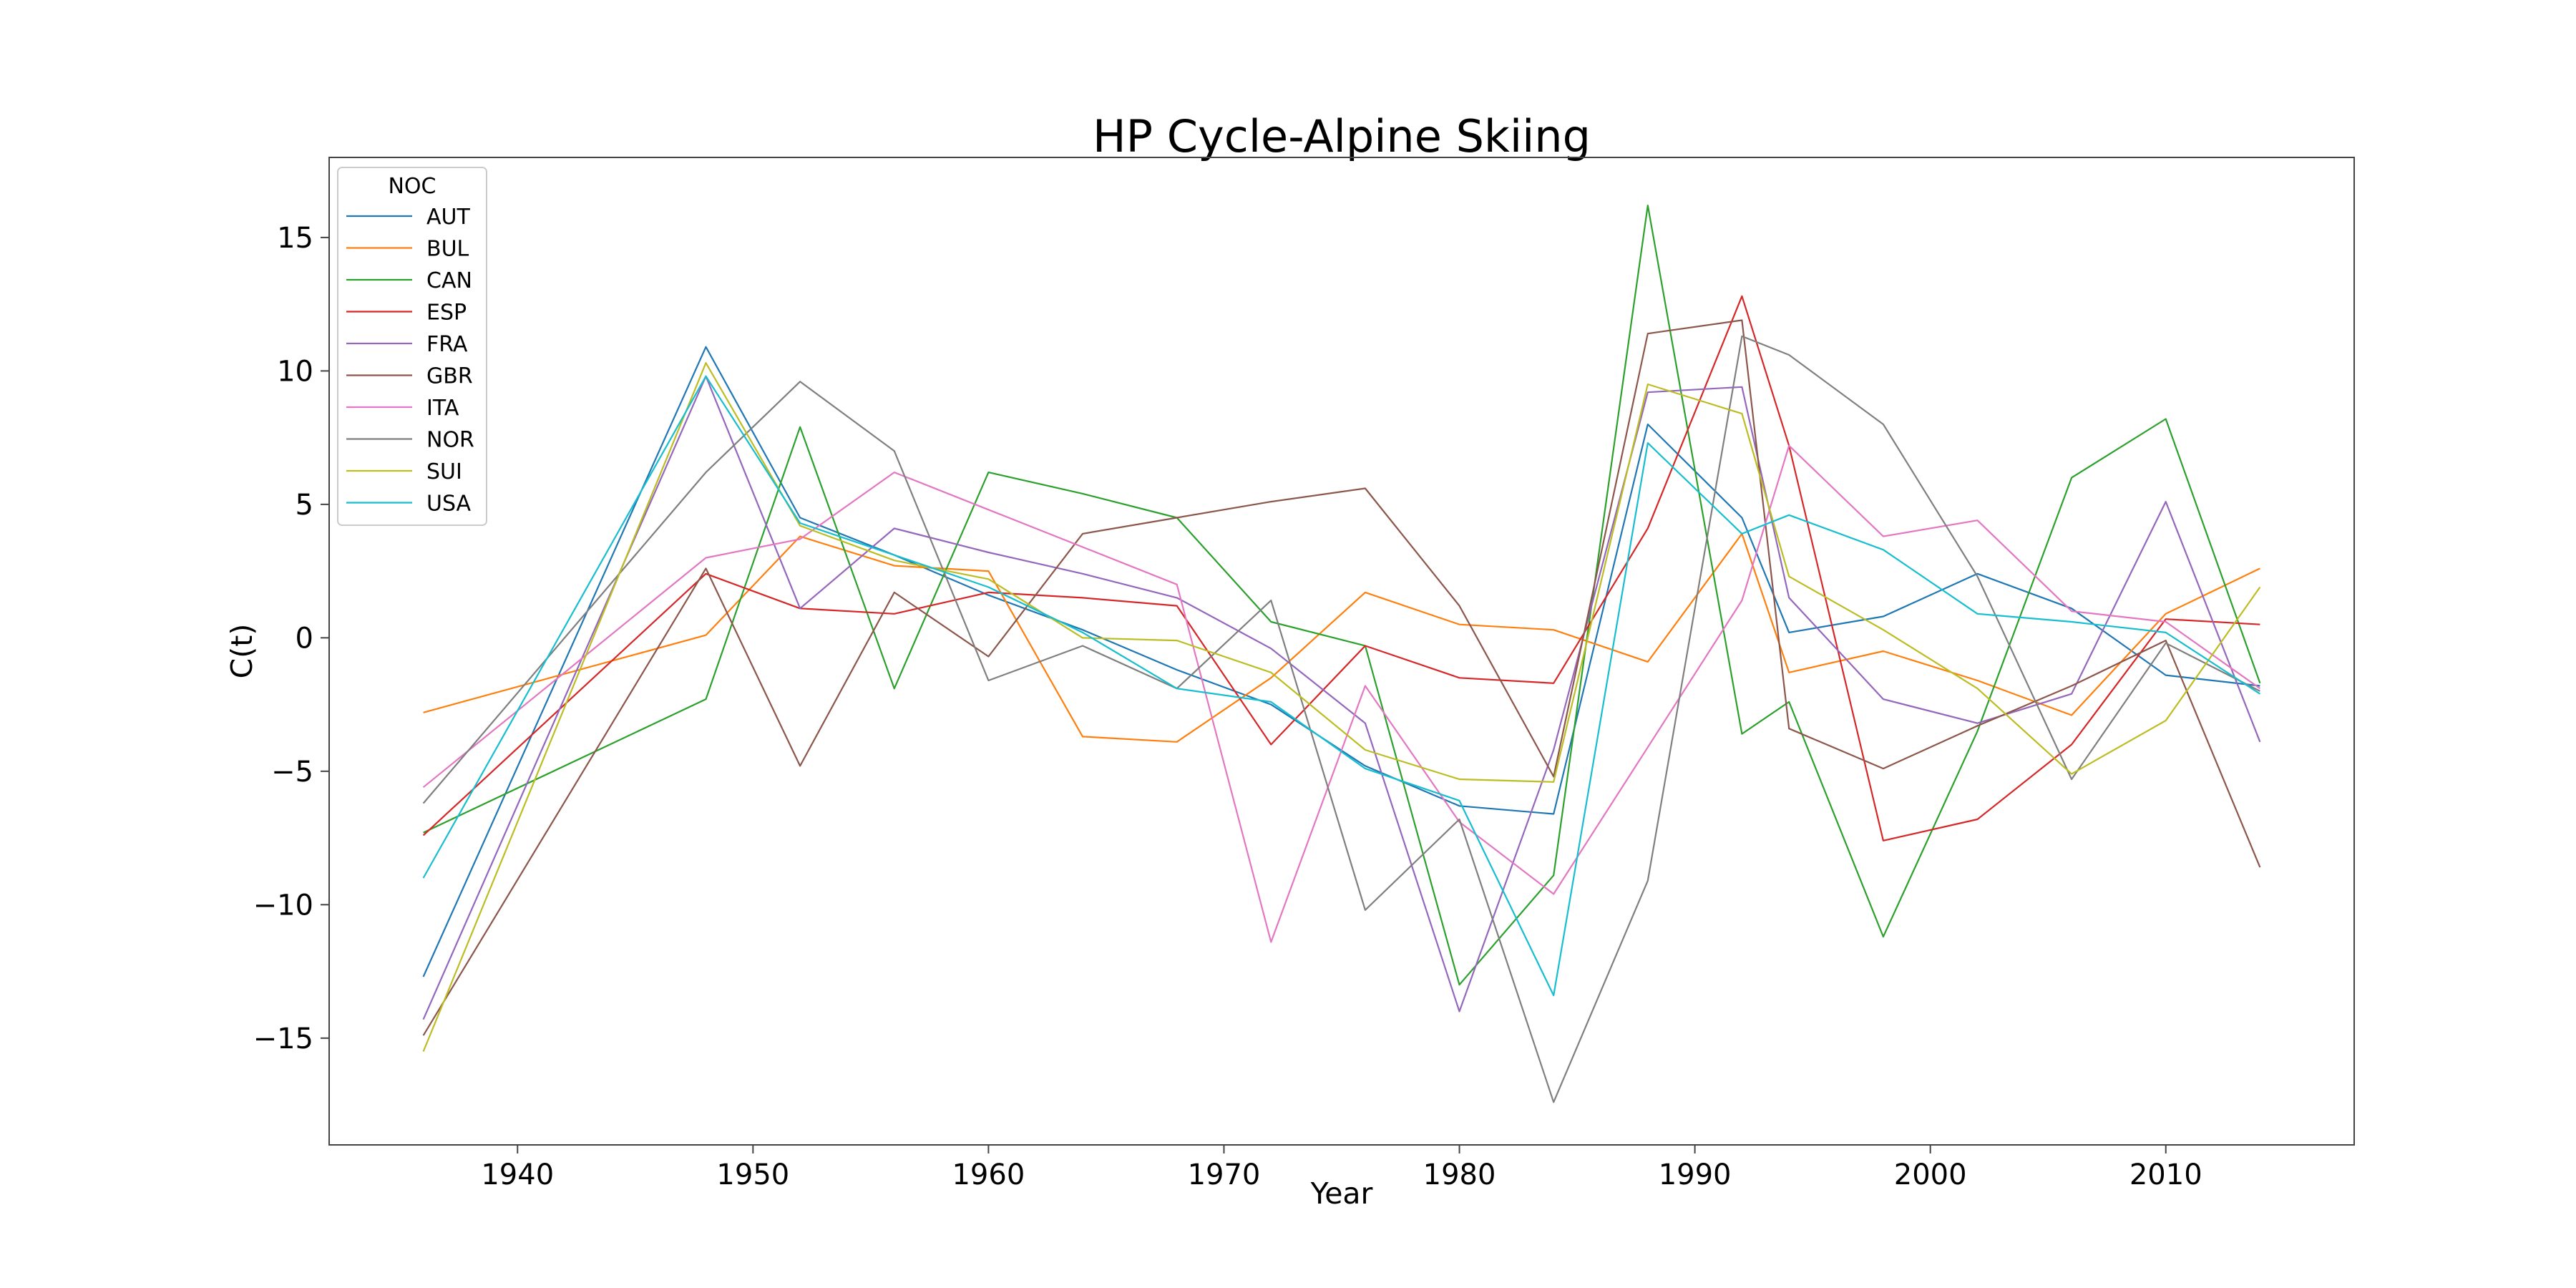 This screenshot has height=1288, width=2576. Describe the element at coordinates (447, 249) in the screenshot. I see `legend-label-bul: BUL` at that location.